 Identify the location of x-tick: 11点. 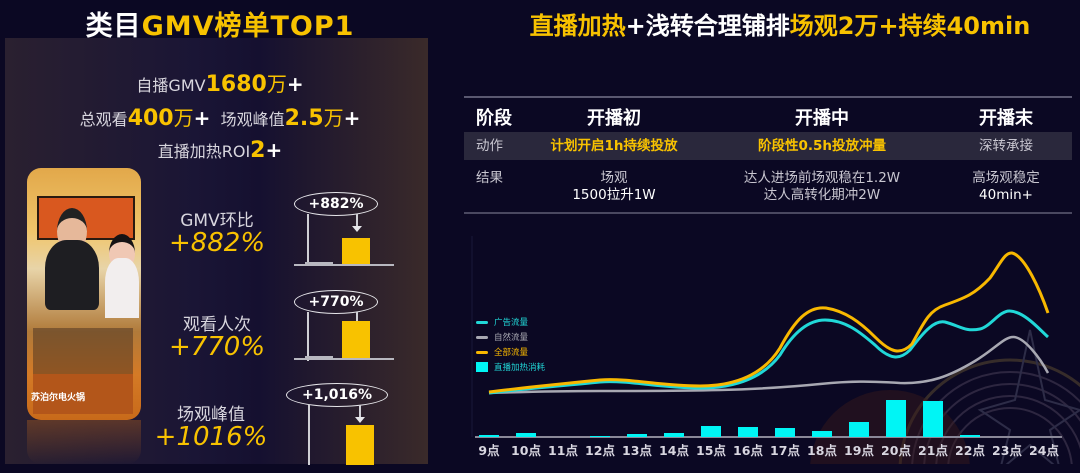
(563, 450).